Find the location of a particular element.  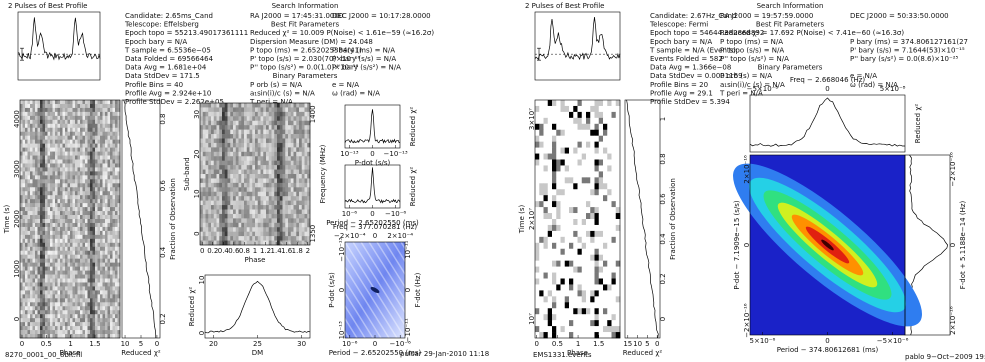

x2-tick-label: 0 is located at coordinates (375, 236).